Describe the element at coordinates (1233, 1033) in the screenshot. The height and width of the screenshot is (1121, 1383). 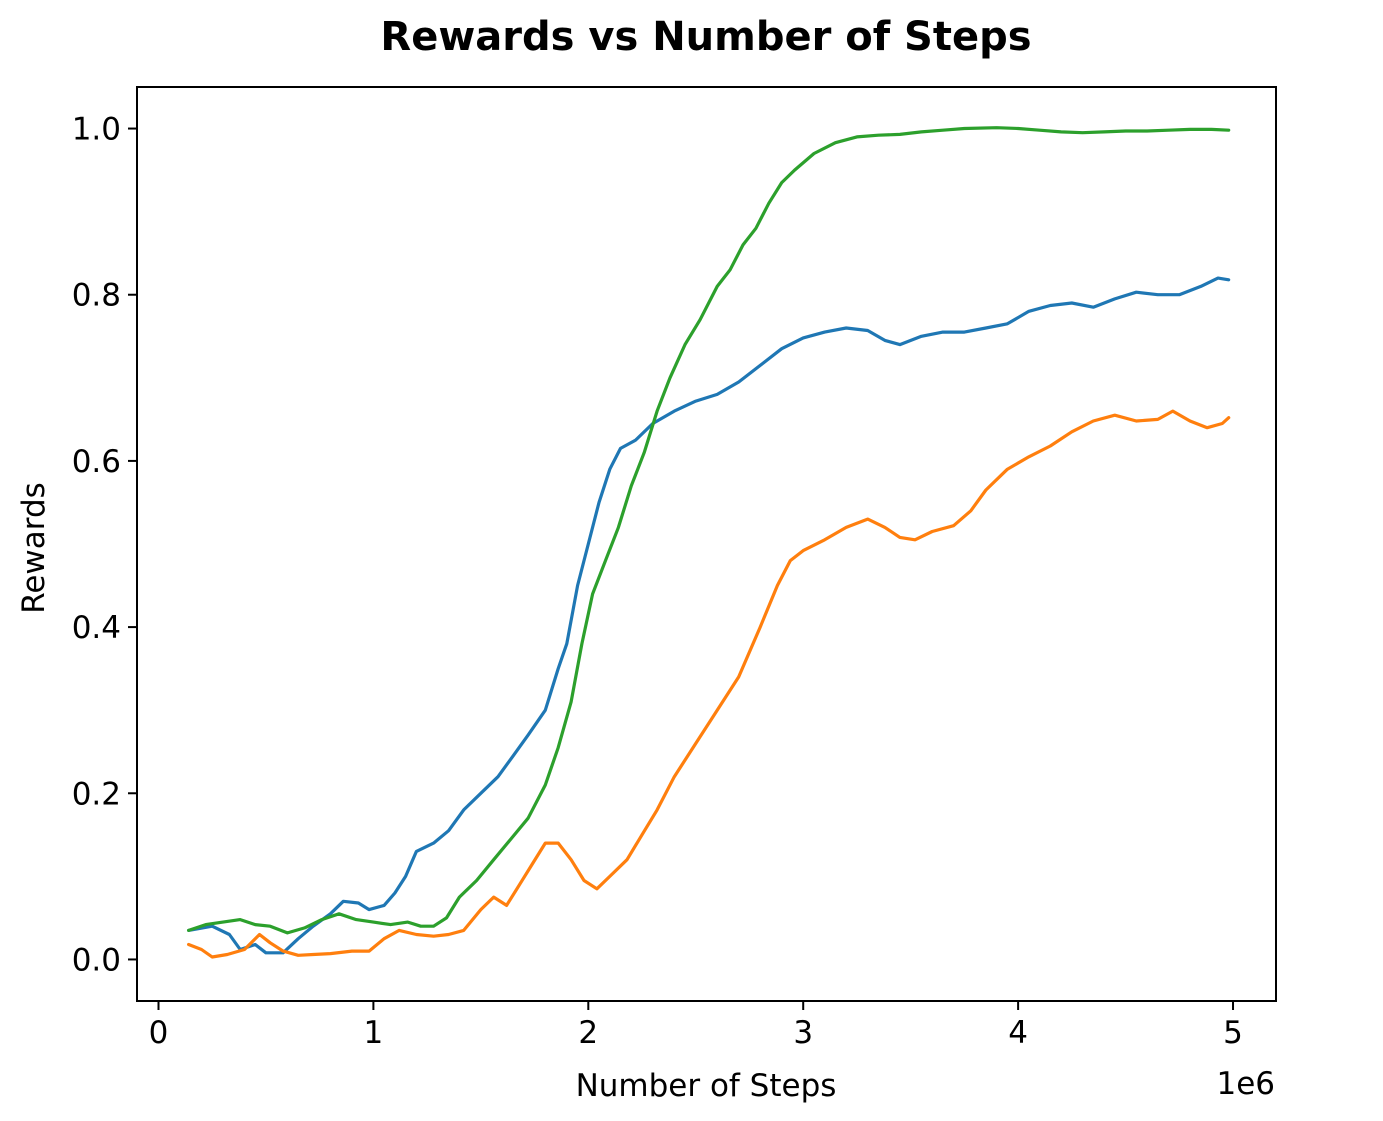
I see `x-tick-label: 5` at that location.